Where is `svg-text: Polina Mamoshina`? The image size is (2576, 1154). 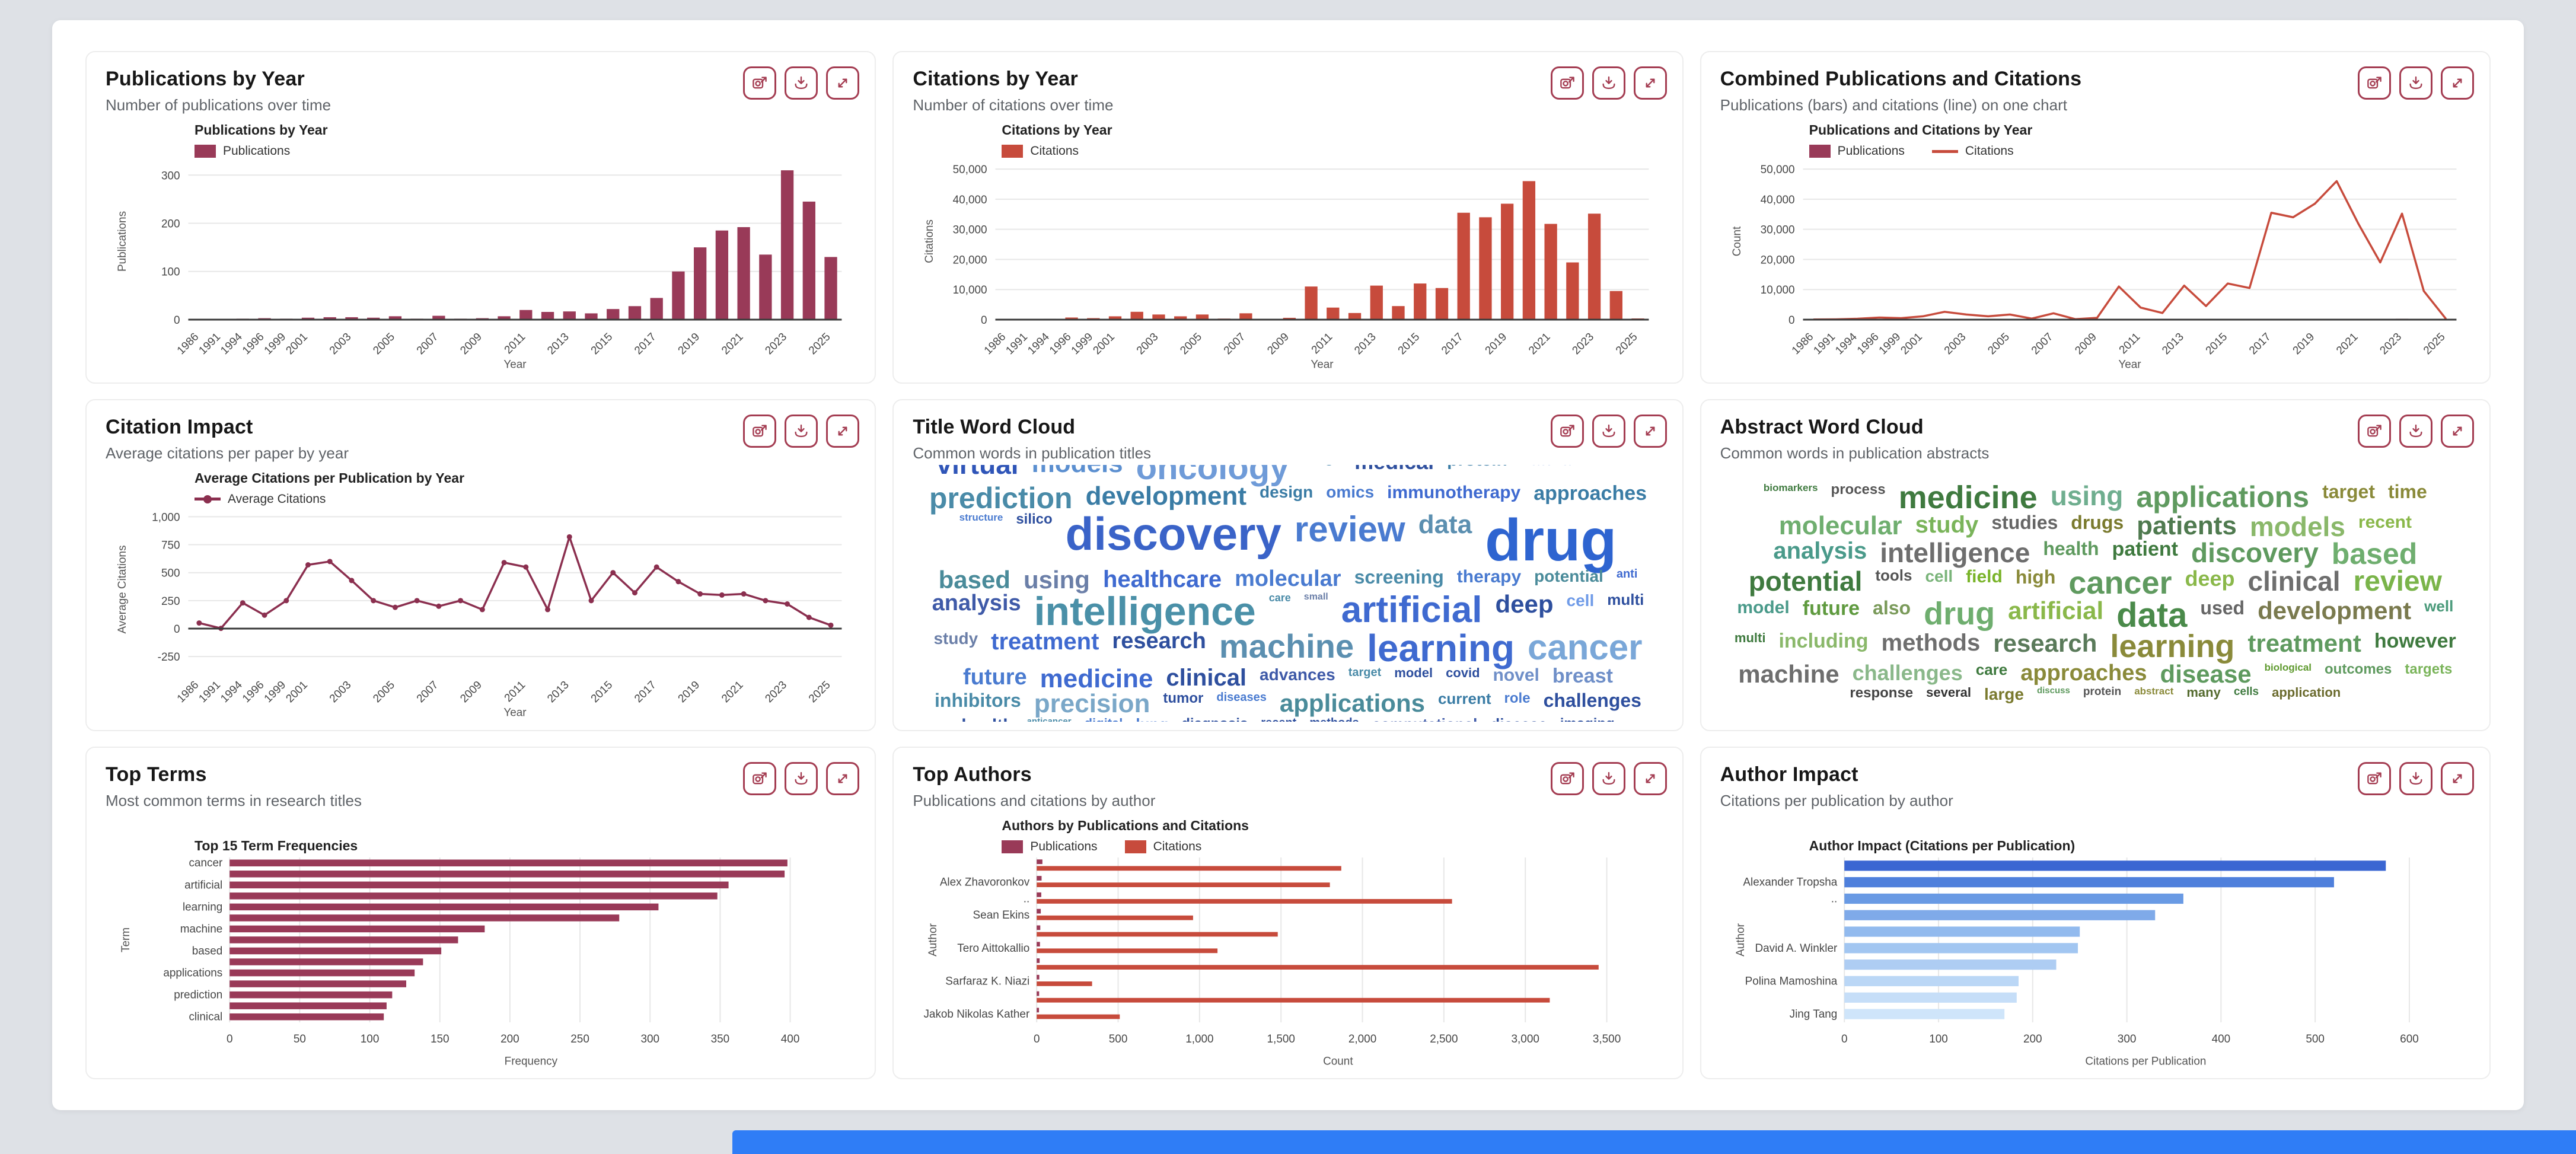
svg-text: Polina Mamoshina is located at coordinates (1791, 982).